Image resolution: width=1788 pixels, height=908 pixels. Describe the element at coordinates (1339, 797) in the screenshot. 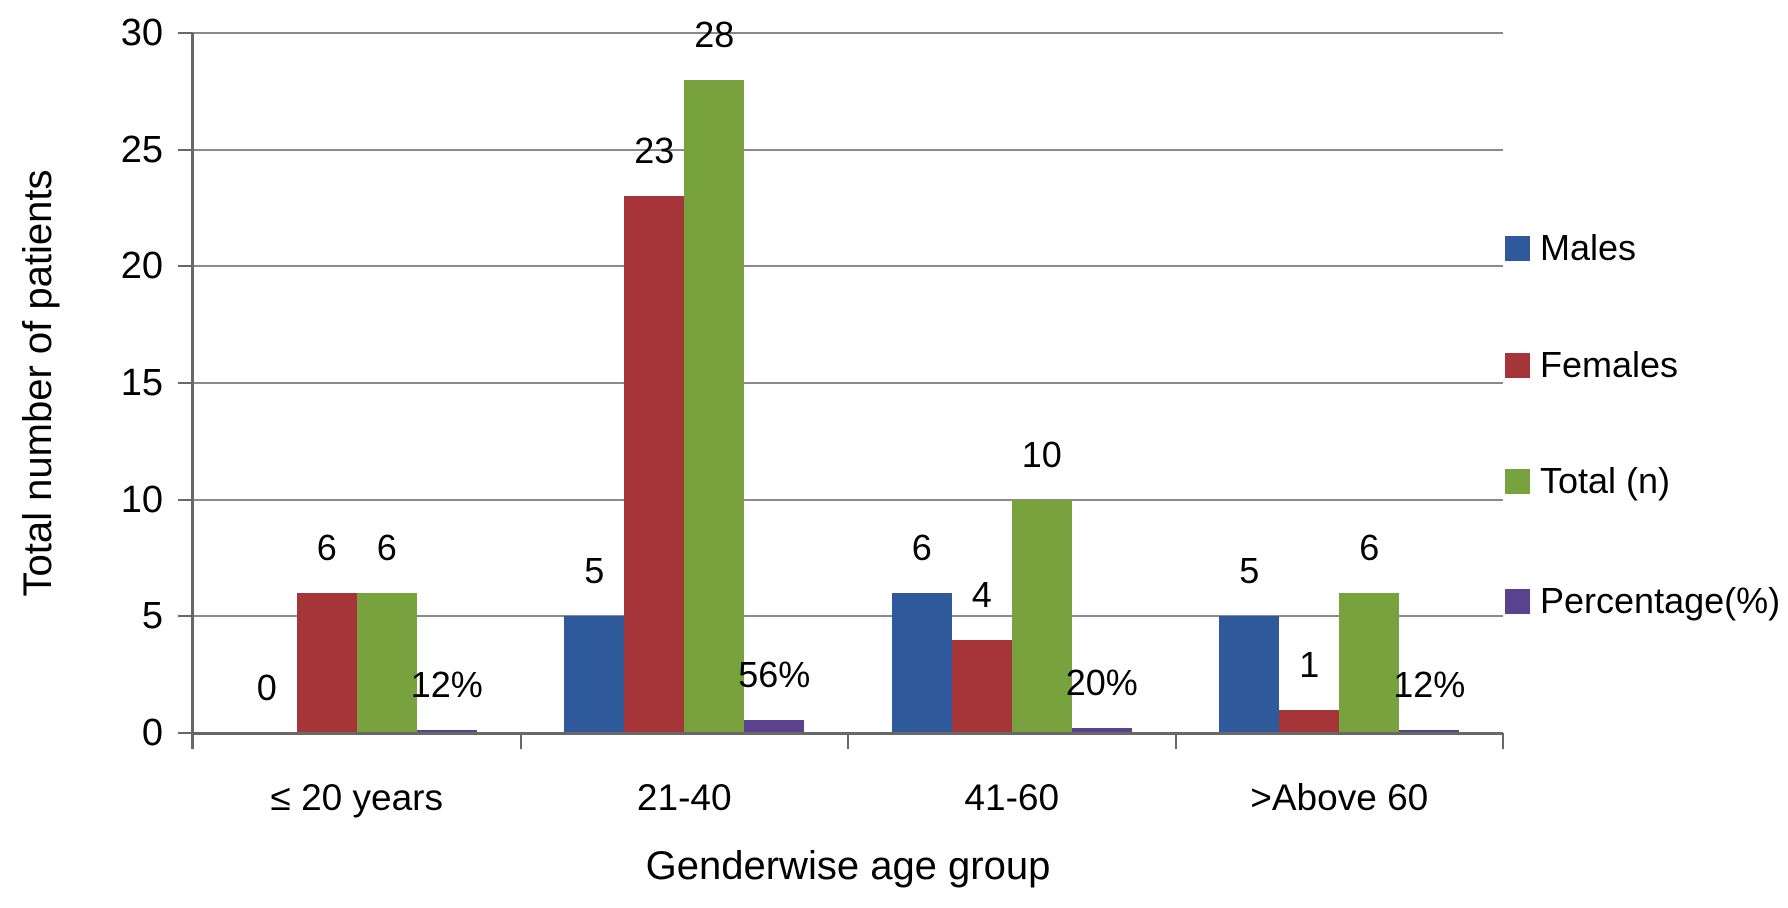

I see `category-label: >Above 60` at that location.